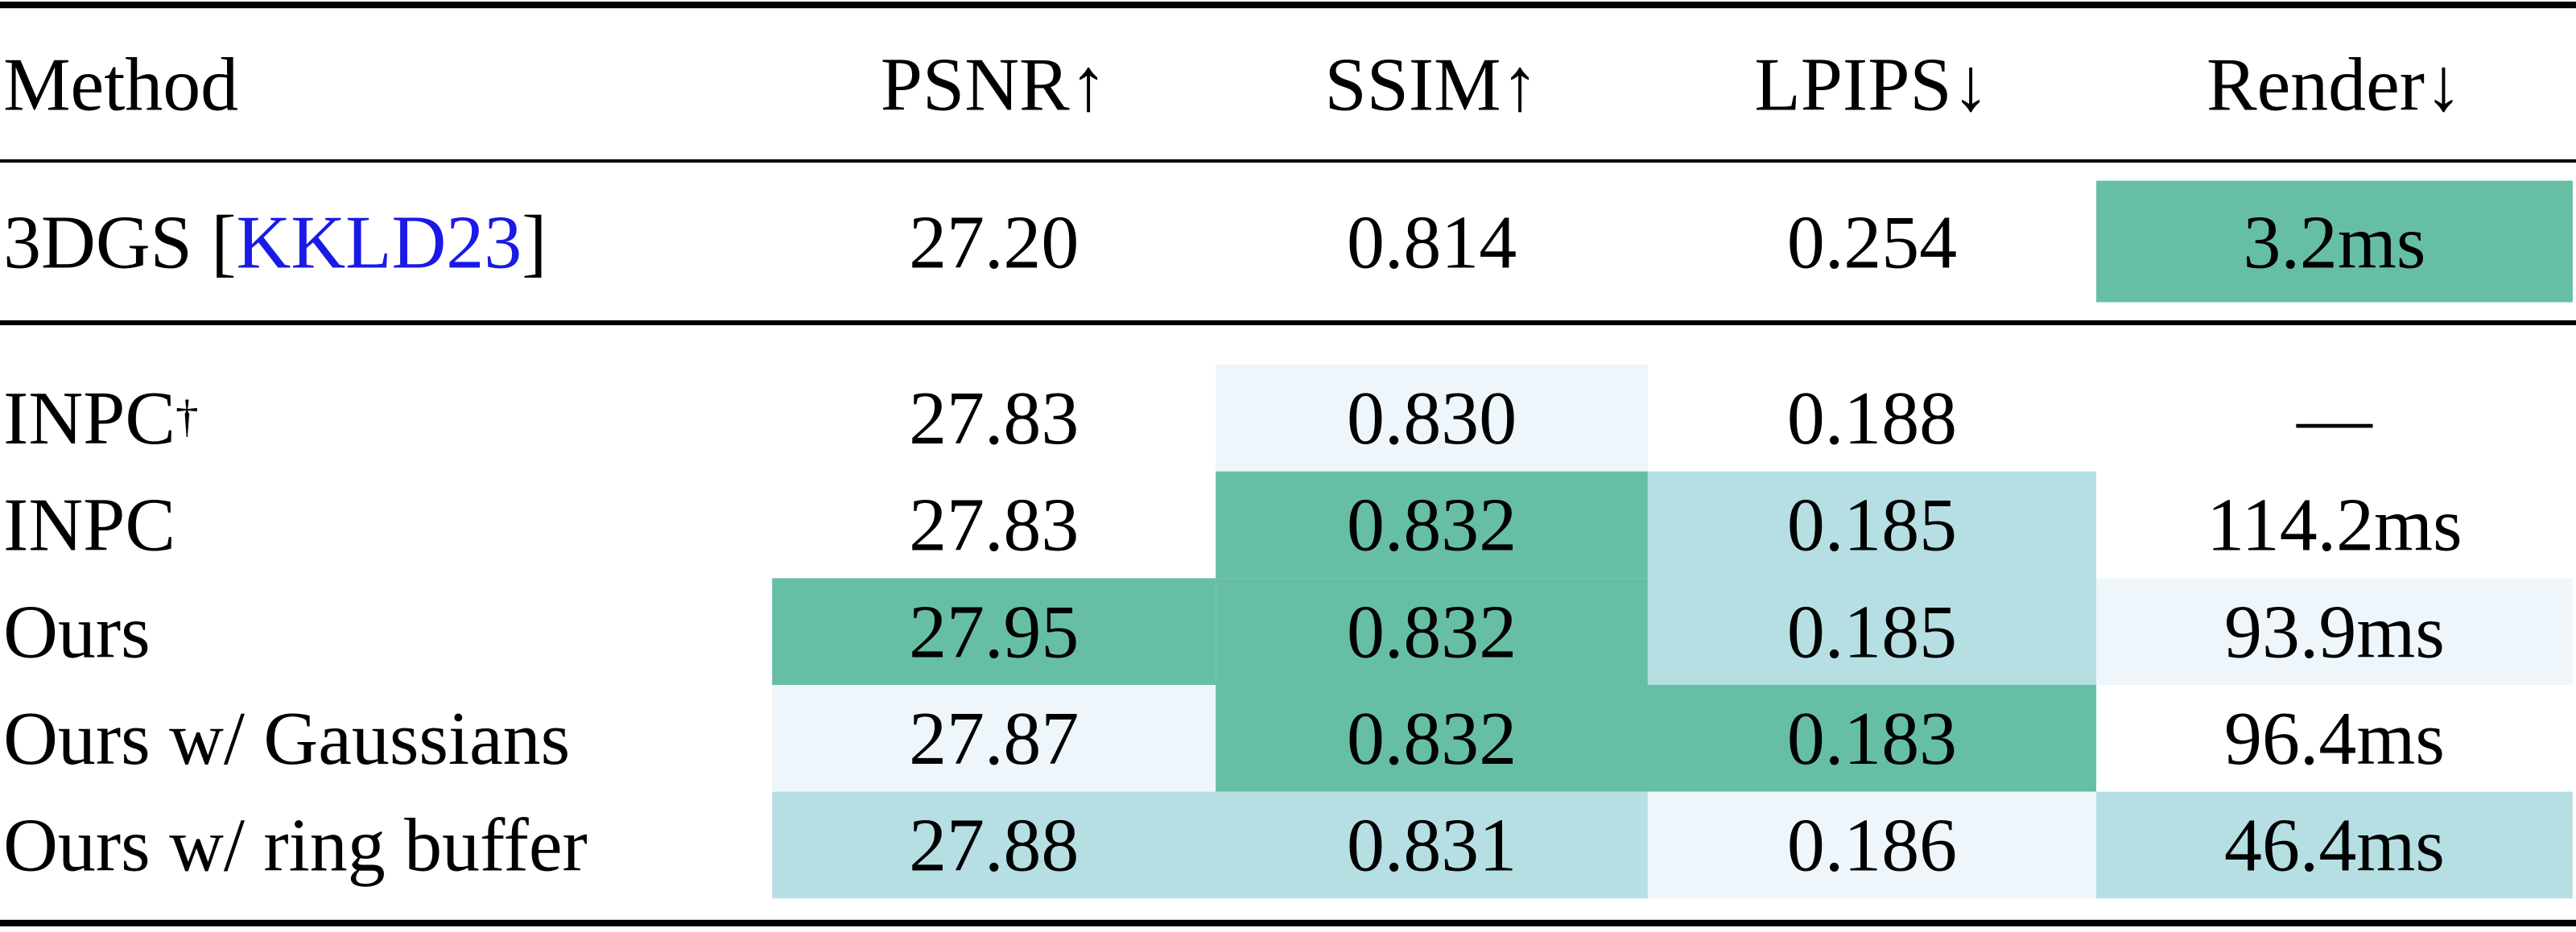 This screenshot has height=932, width=2576. I want to click on value-cell: 0.254, so click(1872, 241).